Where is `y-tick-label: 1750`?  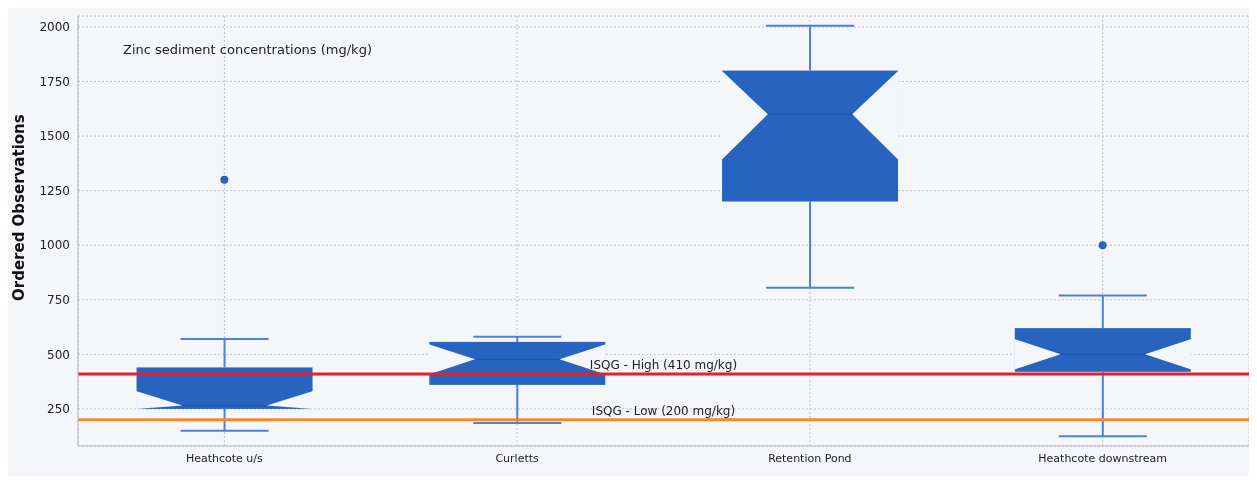
y-tick-label: 1750 is located at coordinates (54, 81).